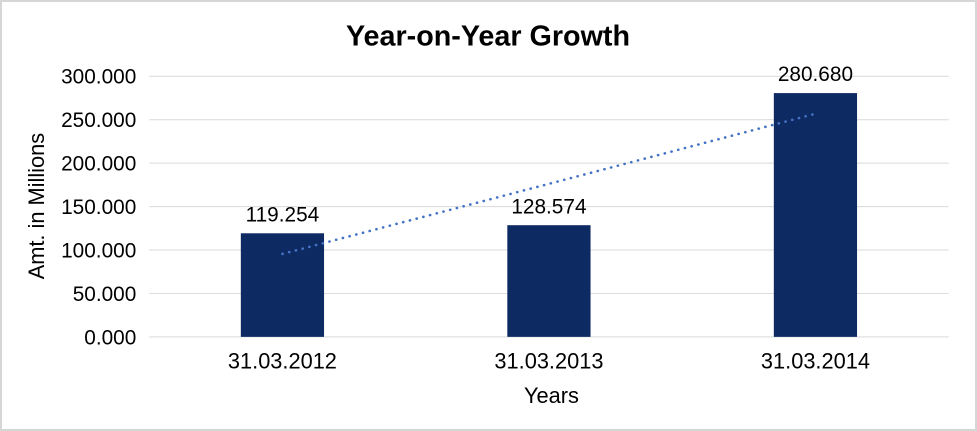 The width and height of the screenshot is (977, 431). Describe the element at coordinates (105, 294) in the screenshot. I see `y-tick-label: 50.000` at that location.